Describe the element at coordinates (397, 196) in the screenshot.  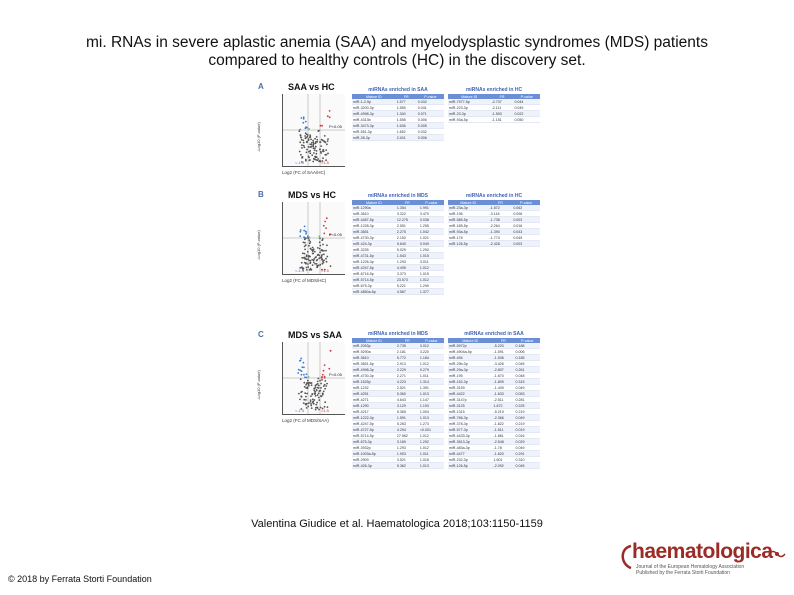
I see `table-title: miRNAs enriched in MDS` at that location.